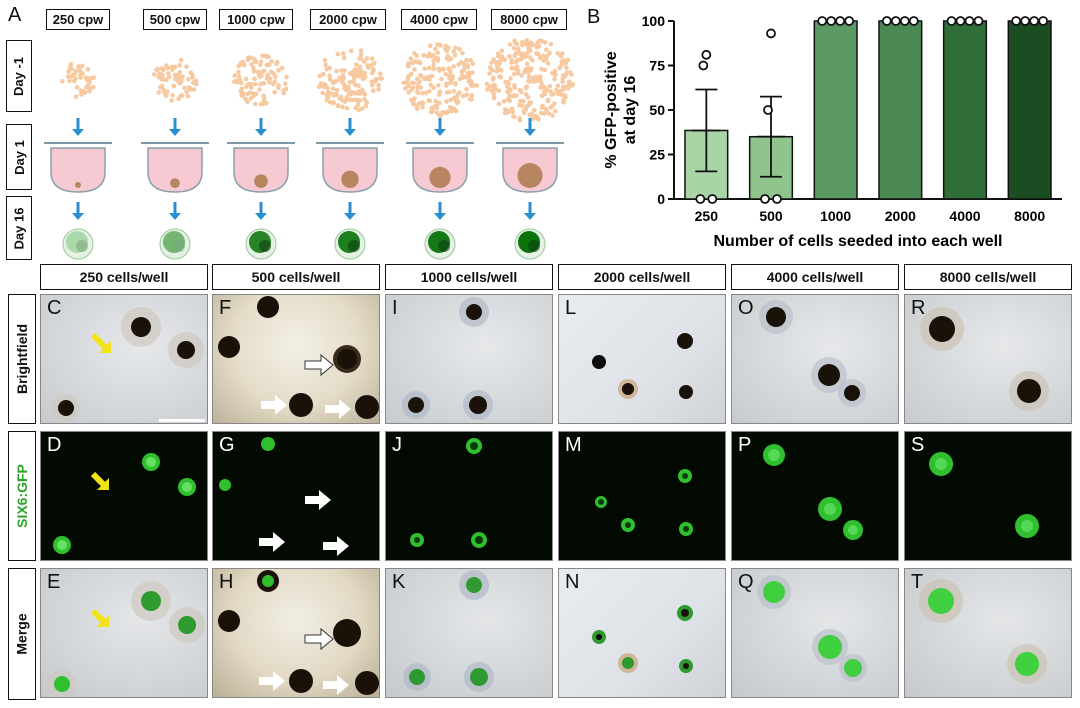  Describe the element at coordinates (124, 496) in the screenshot. I see `micrograph-gfp-250: D` at that location.